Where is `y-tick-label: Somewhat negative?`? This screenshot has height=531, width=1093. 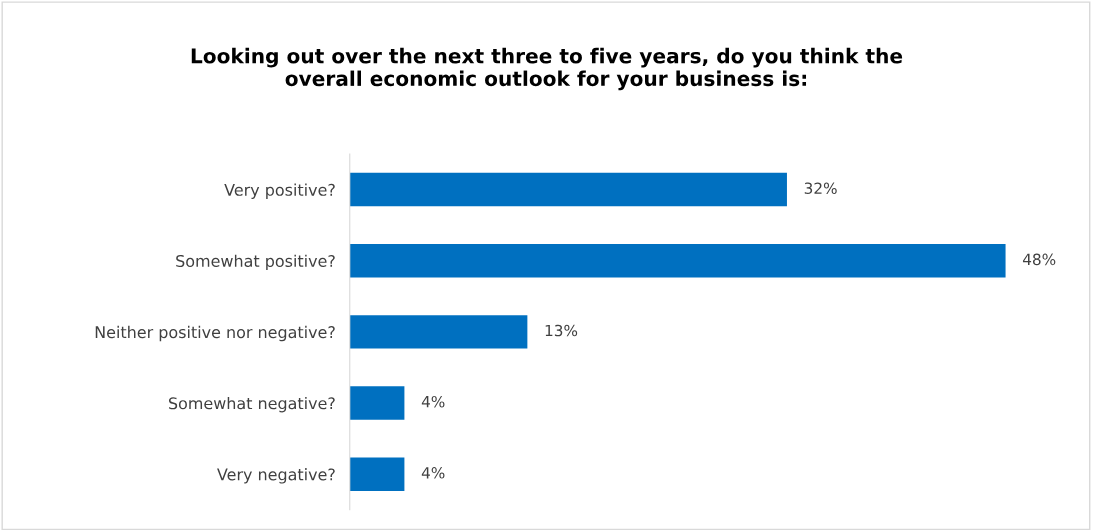
y-tick-label: Somewhat negative? is located at coordinates (251, 404).